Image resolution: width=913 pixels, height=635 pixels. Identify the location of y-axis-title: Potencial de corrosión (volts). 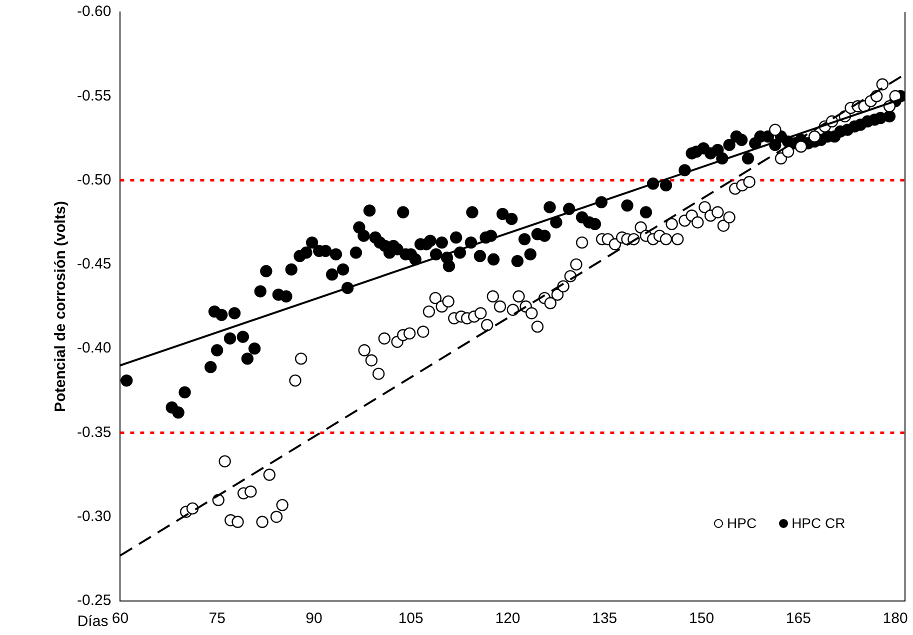
(61, 306).